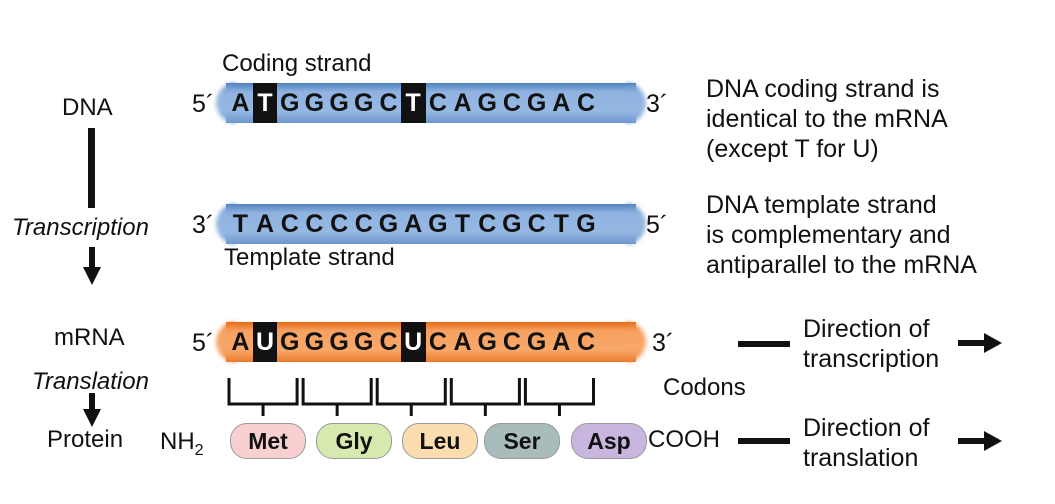 The image size is (1055, 504). Describe the element at coordinates (609, 441) in the screenshot. I see `amino-acid-asp: Asp` at that location.